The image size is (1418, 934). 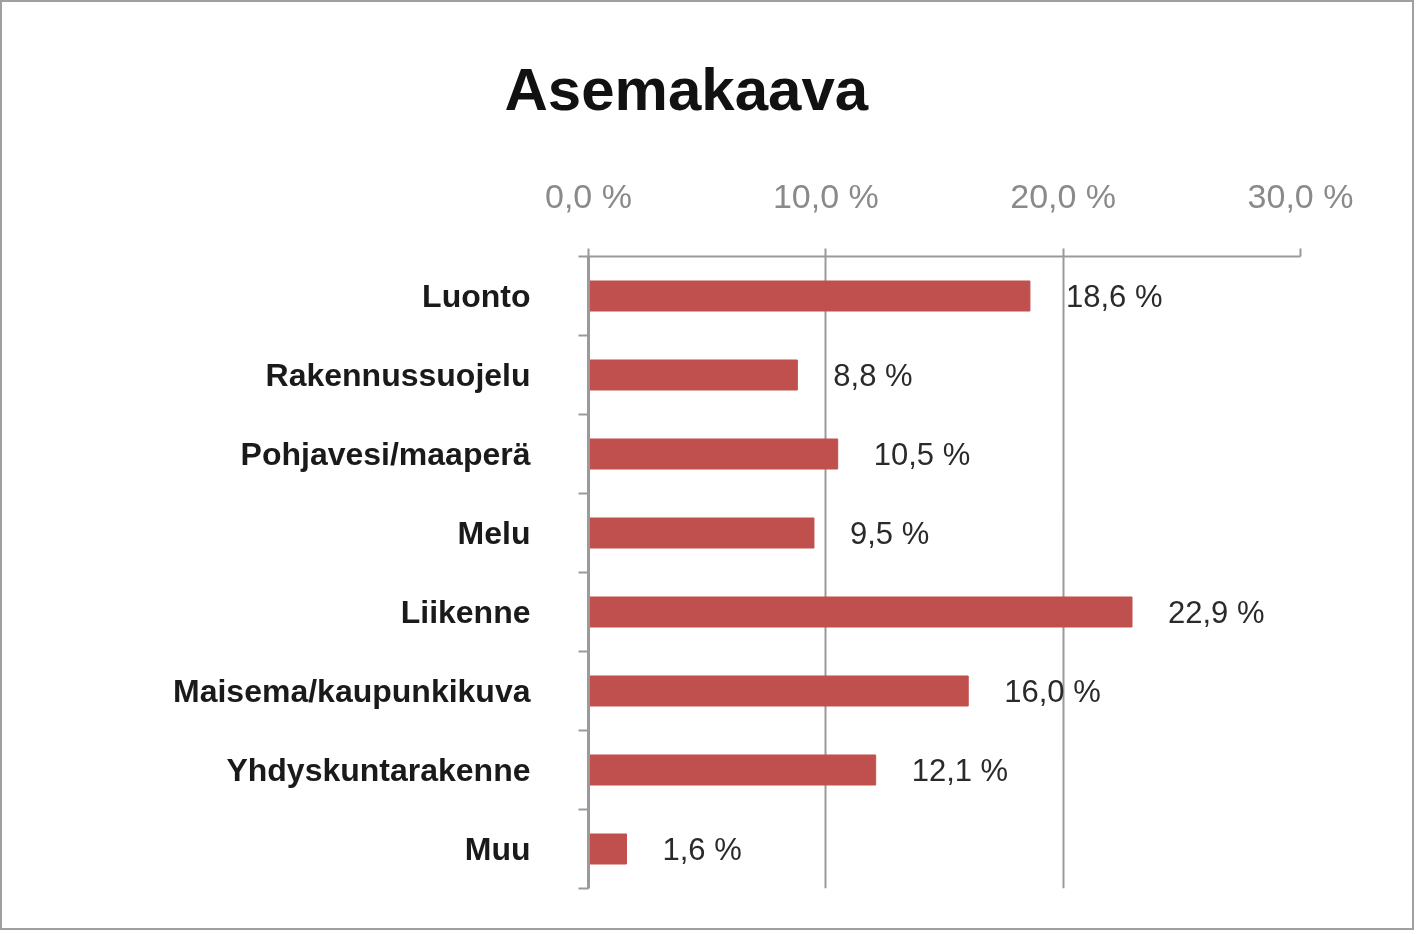 What do you see at coordinates (825, 195) in the screenshot?
I see `x-tick-label: 10,0 %` at bounding box center [825, 195].